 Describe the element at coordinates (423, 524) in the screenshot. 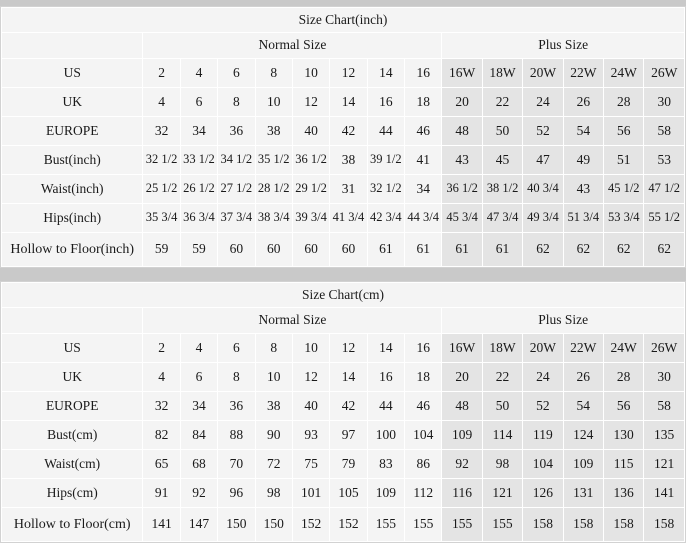

I see `table-cell: 155` at that location.